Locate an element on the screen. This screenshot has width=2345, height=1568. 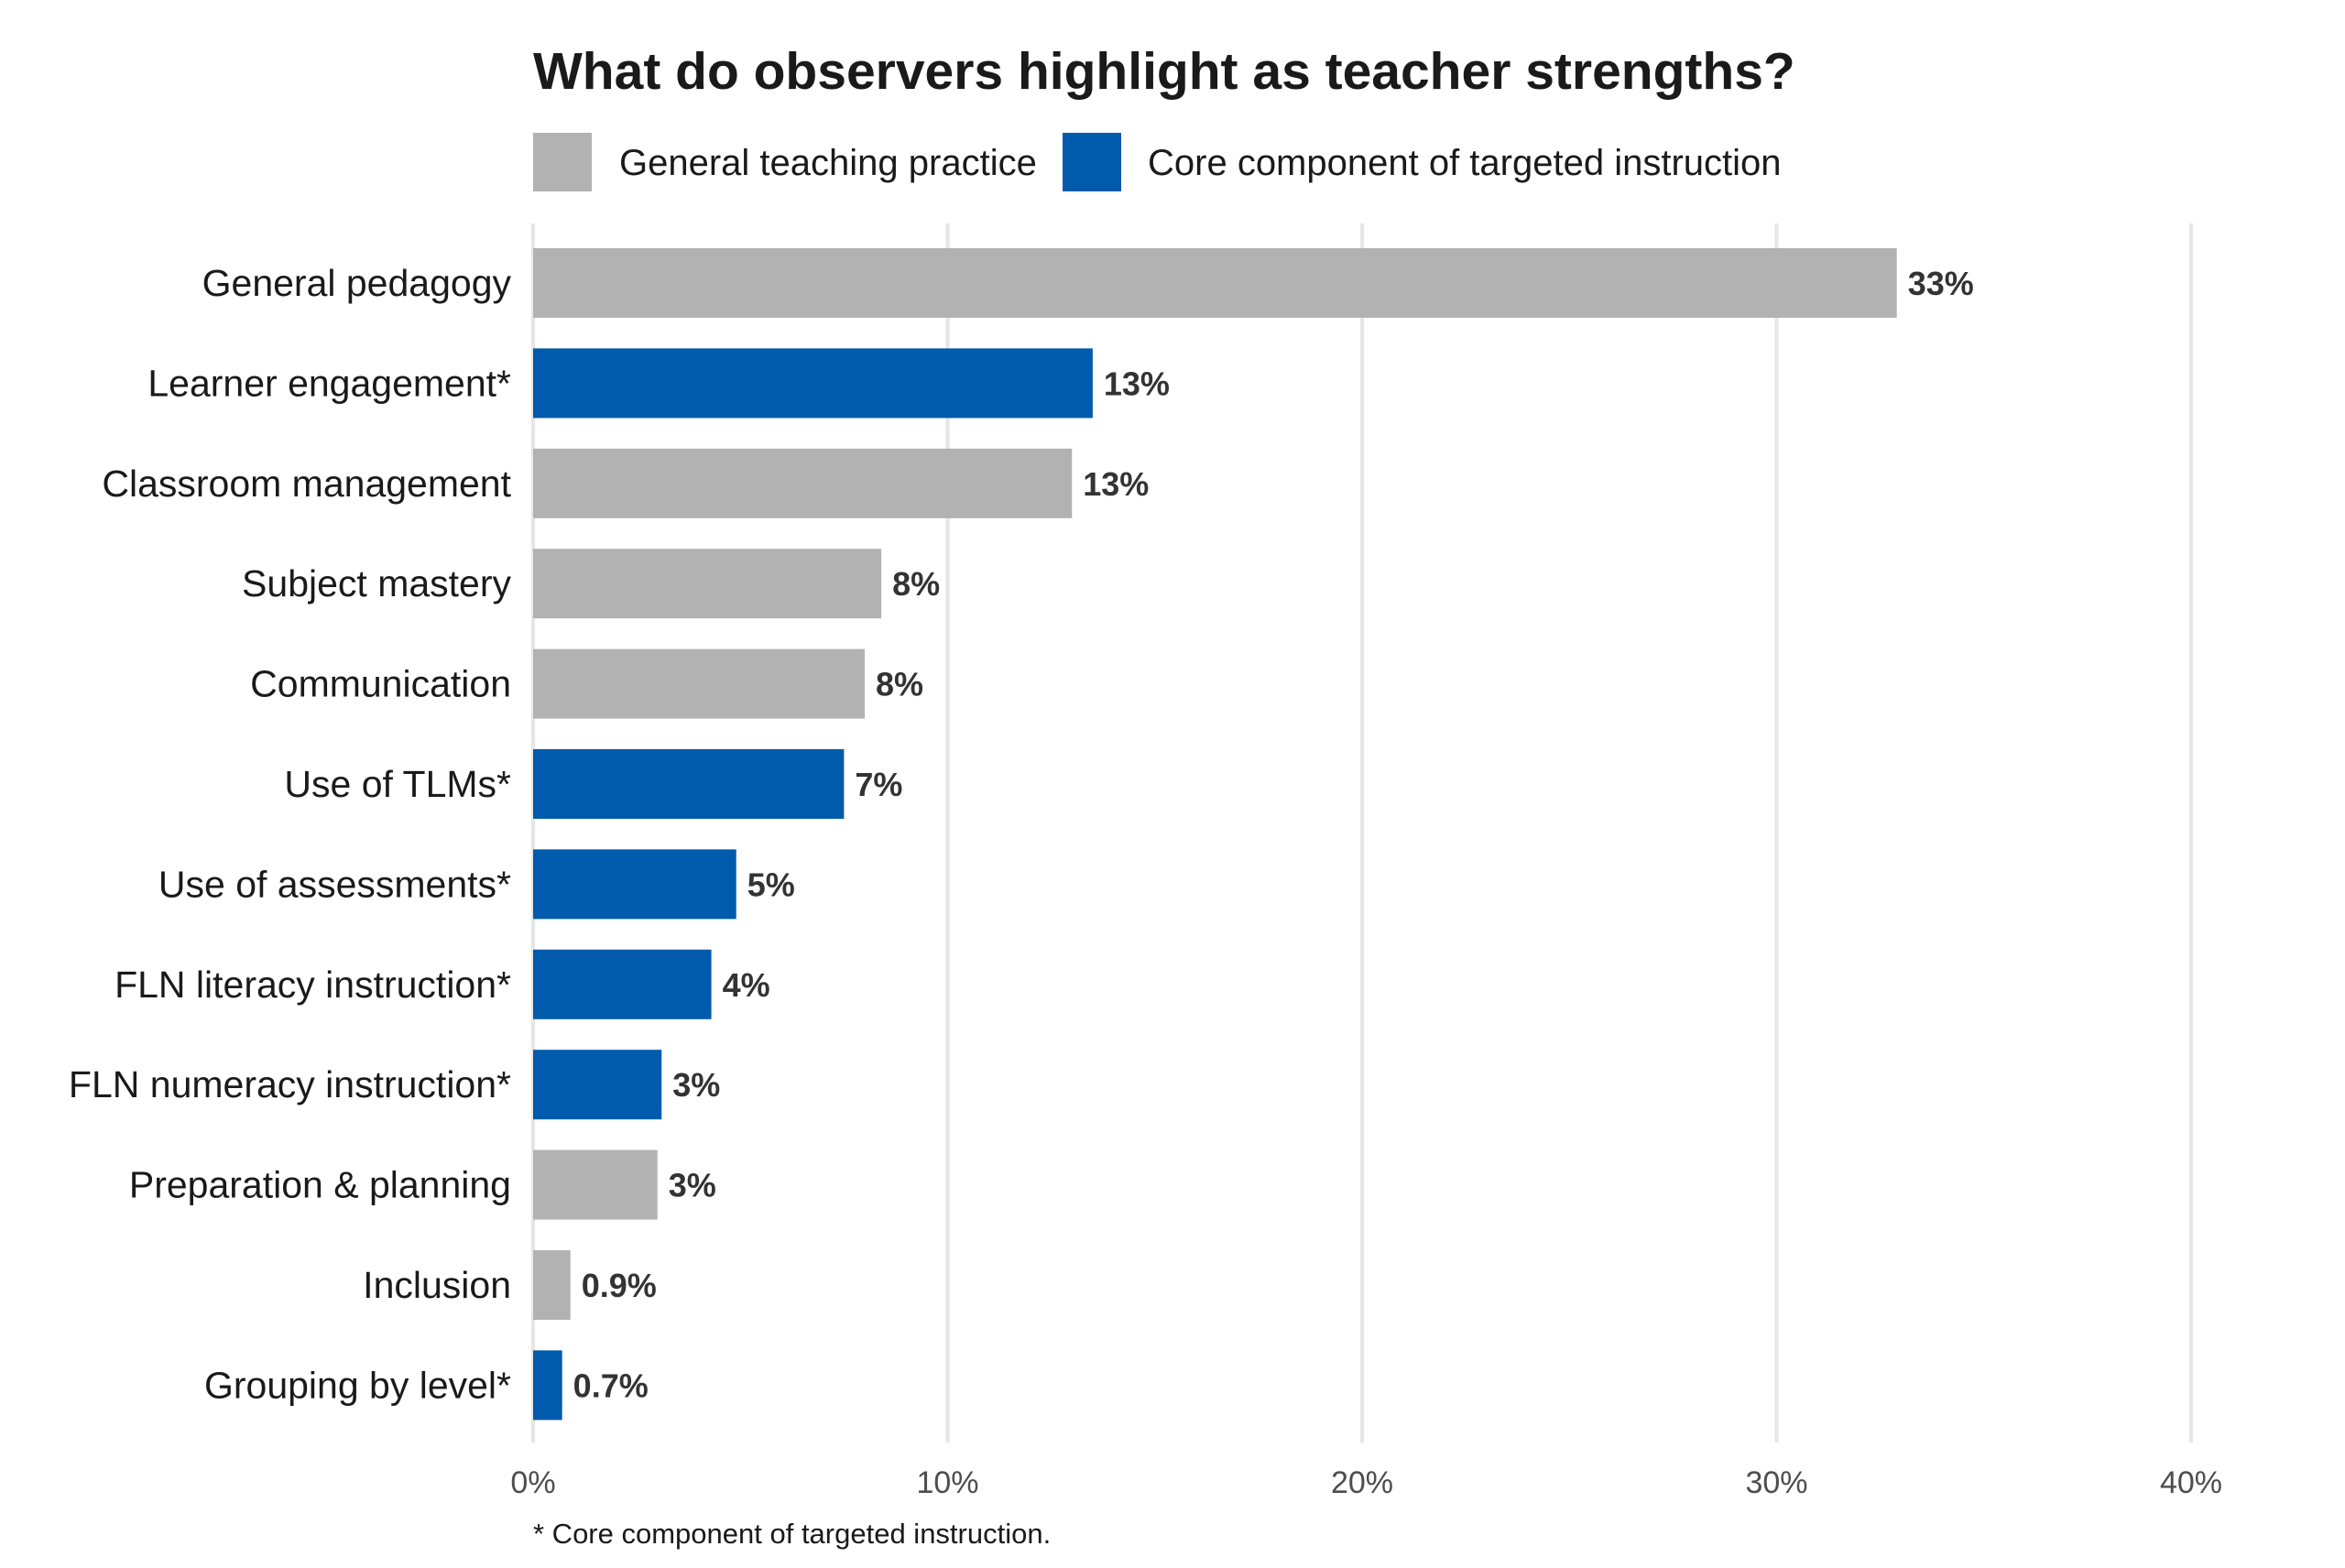
category-label: Classroom management is located at coordinates (306, 484).